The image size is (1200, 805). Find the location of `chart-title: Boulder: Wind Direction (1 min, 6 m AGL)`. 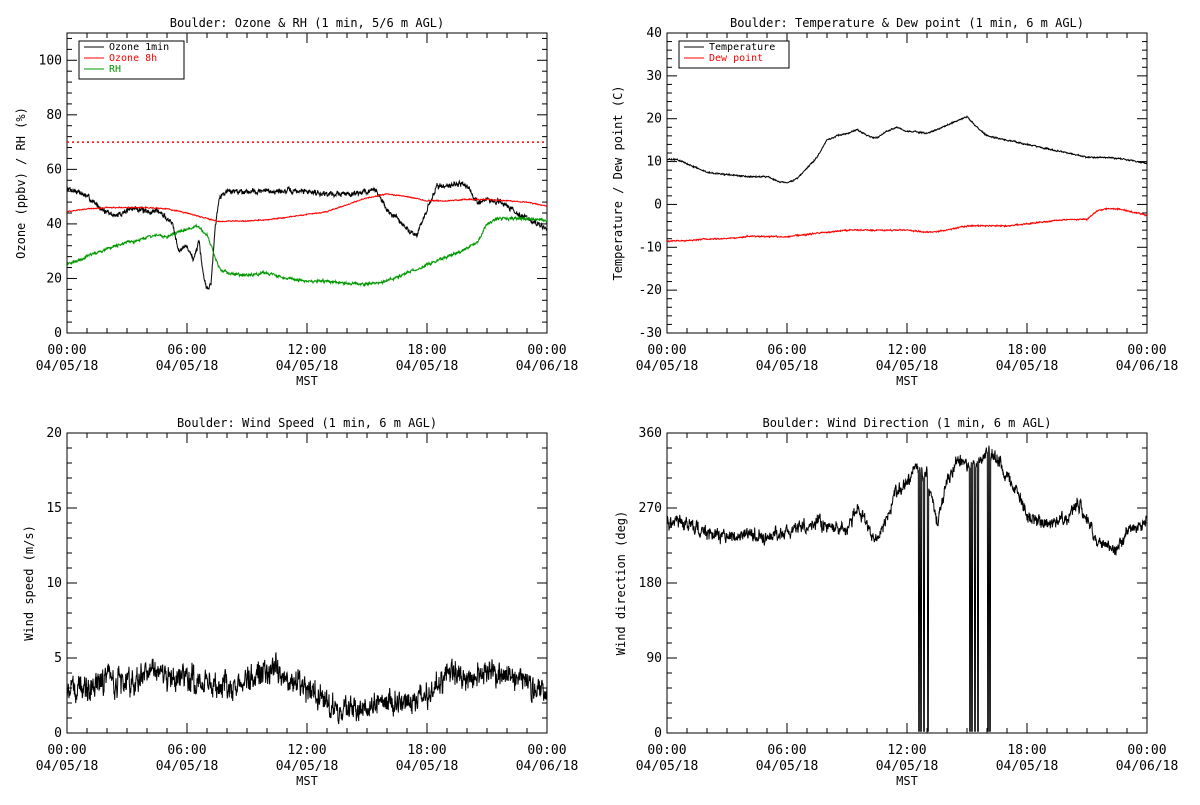

chart-title: Boulder: Wind Direction (1 min, 6 m AGL) is located at coordinates (907, 423).